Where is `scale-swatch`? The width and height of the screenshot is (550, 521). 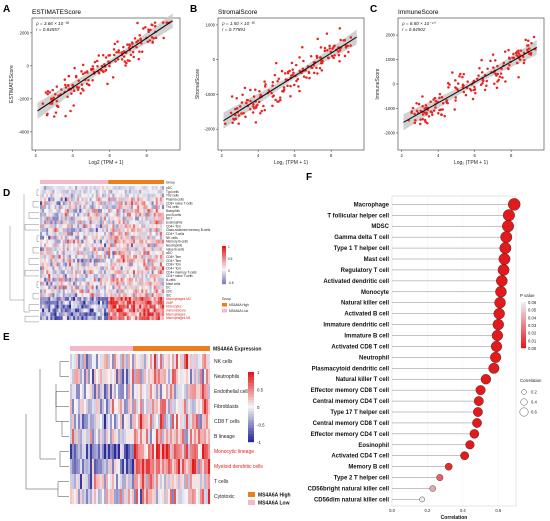
scale-swatch is located at coordinates (224, 258).